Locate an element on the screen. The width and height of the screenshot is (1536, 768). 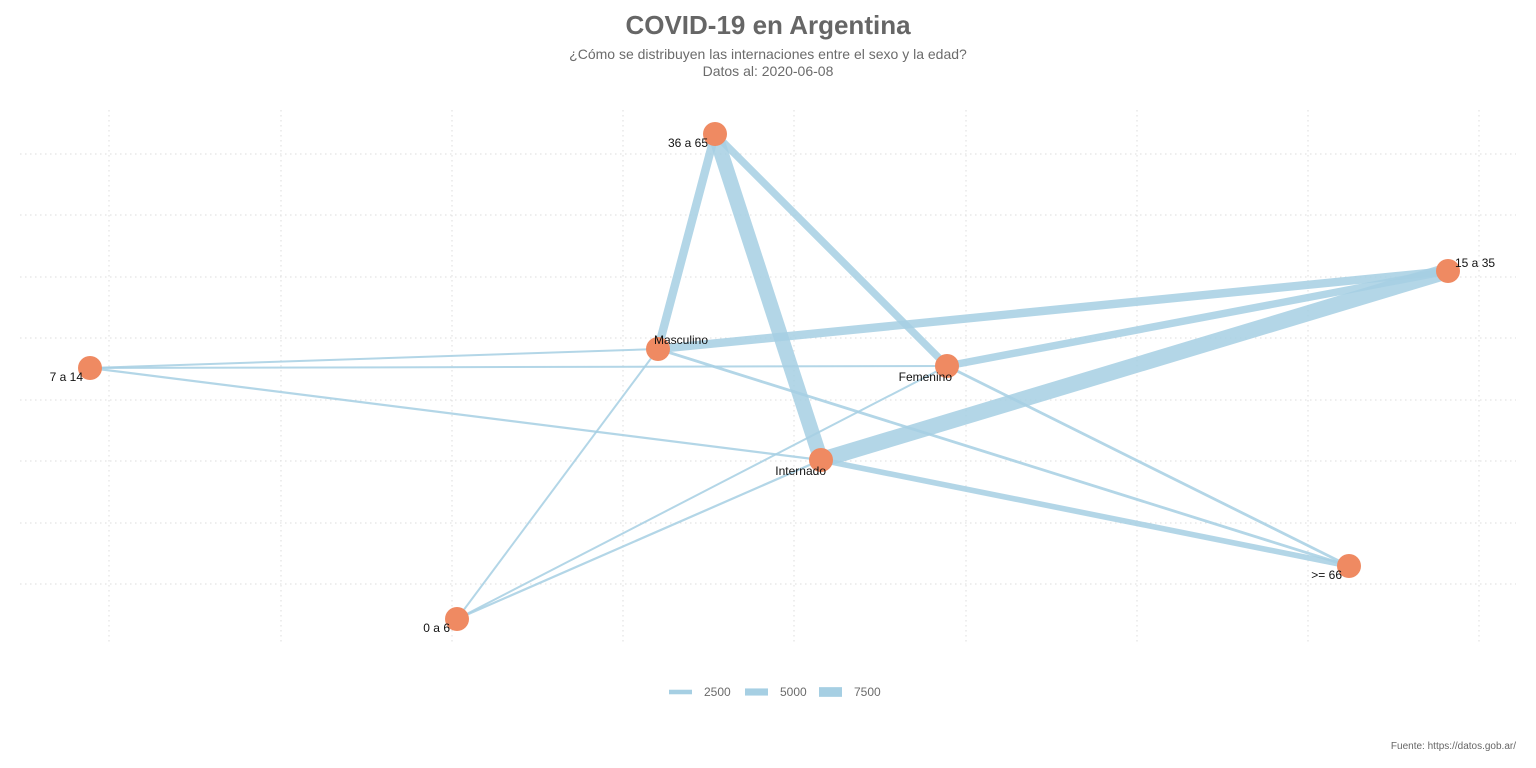
node-label: 36 a 65 is located at coordinates (688, 143).